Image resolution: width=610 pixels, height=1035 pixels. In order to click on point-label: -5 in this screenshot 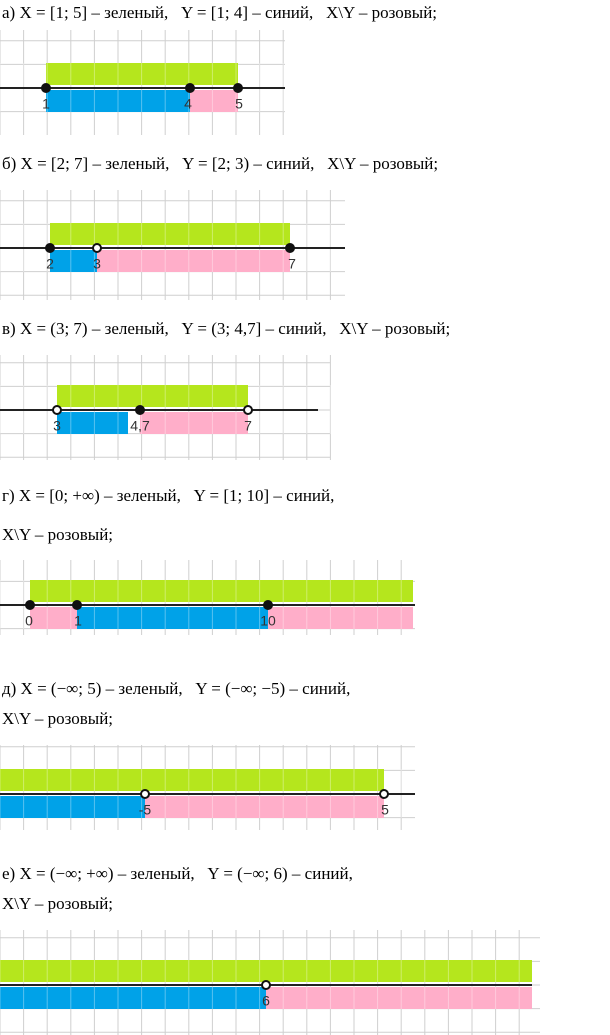, I will do `click(145, 810)`.